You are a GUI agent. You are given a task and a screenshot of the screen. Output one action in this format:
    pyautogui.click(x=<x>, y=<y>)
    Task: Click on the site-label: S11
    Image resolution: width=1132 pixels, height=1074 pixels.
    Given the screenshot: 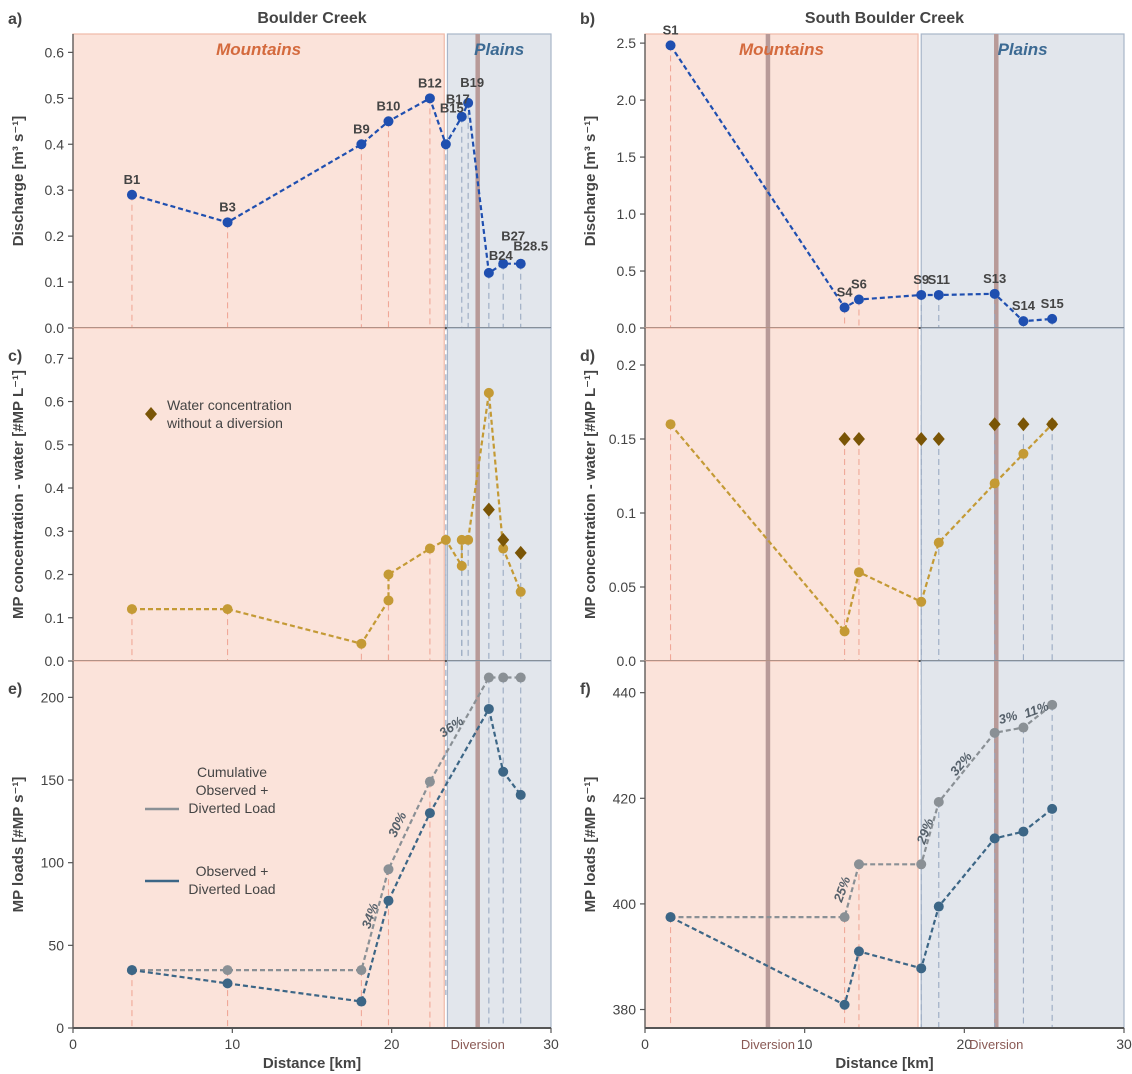 What is the action you would take?
    pyautogui.click(x=939, y=279)
    